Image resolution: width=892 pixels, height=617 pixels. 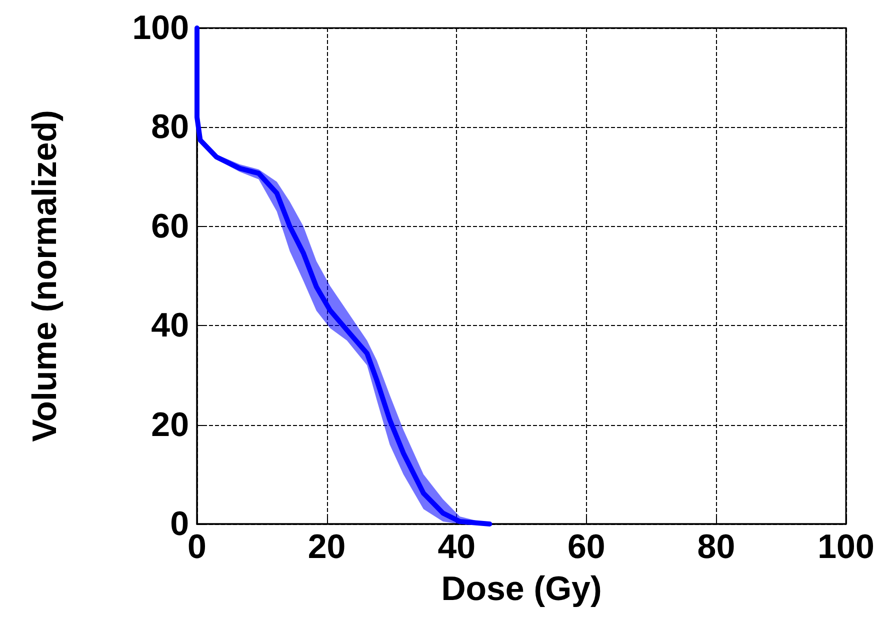 What do you see at coordinates (716, 547) in the screenshot?
I see `x-tick-label: 80` at bounding box center [716, 547].